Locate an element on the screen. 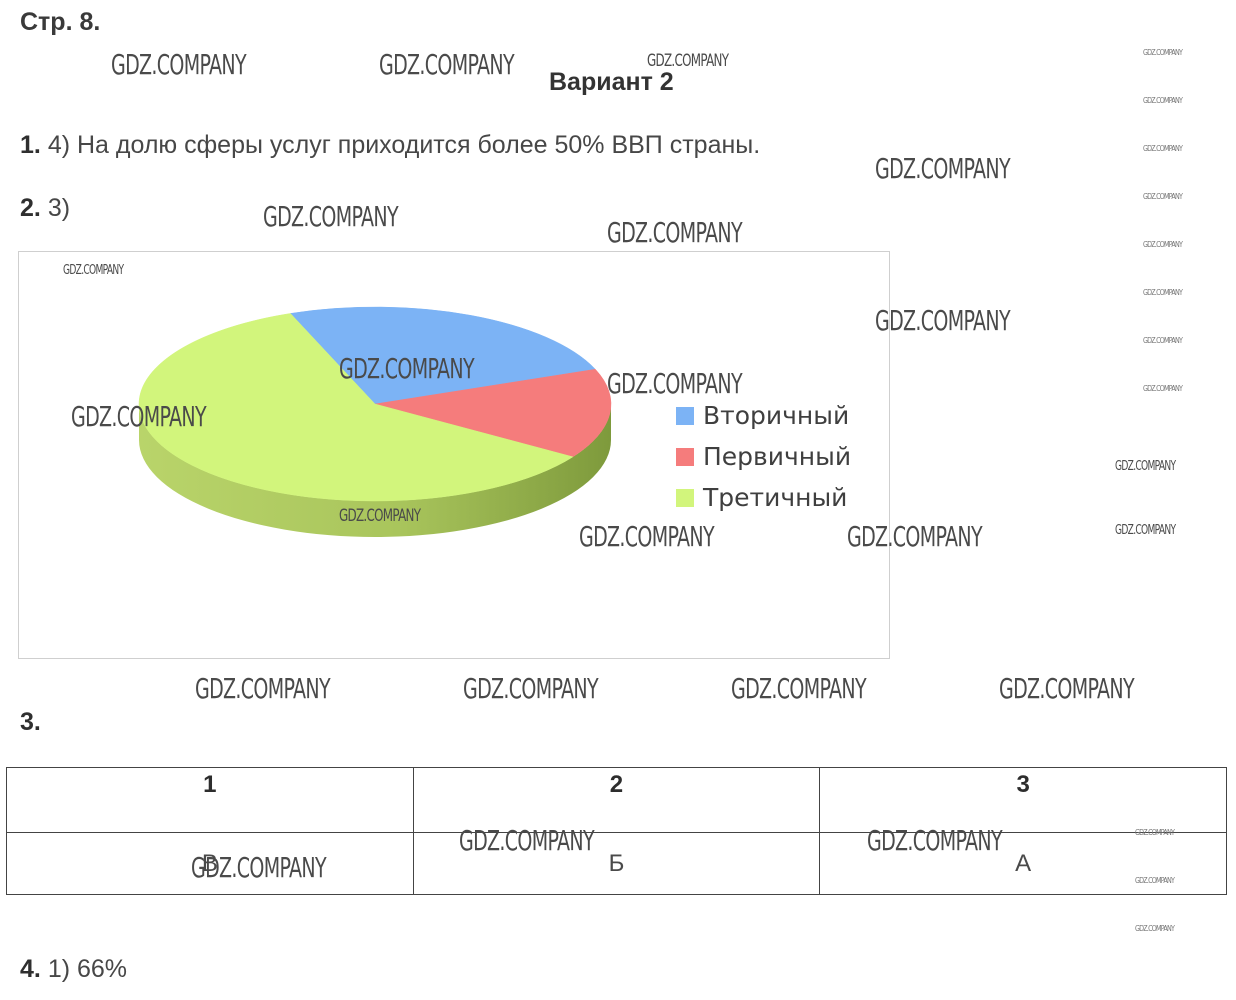 This screenshot has height=1000, width=1236. legend-label: Вторичный is located at coordinates (776, 415).